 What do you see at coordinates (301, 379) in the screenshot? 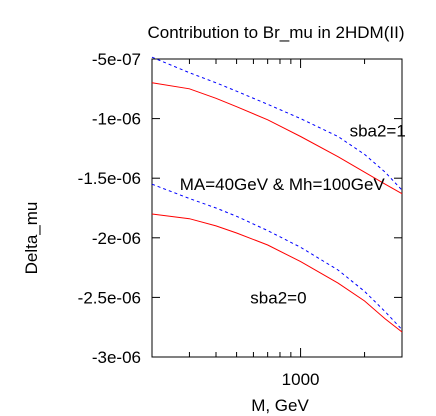
I see `x-tick-label: 1000` at bounding box center [301, 379].